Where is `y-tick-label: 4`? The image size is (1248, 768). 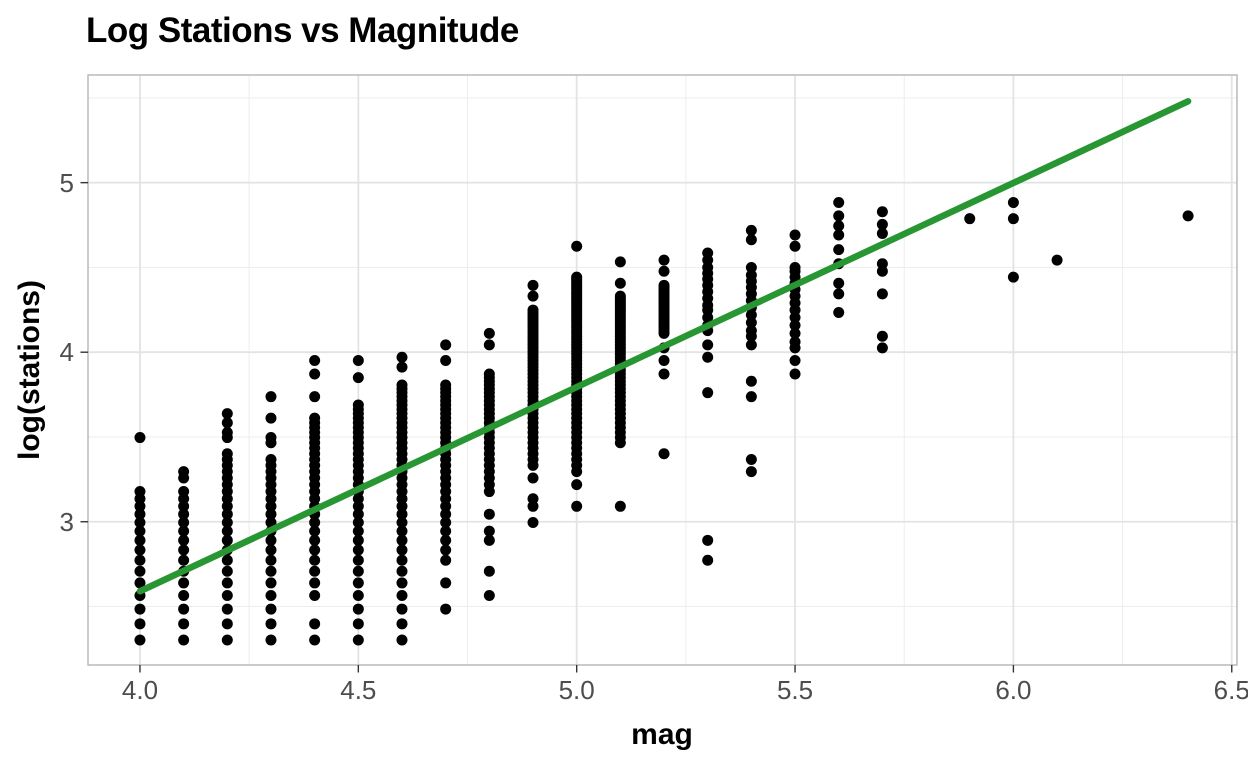
y-tick-label: 4 is located at coordinates (66, 352).